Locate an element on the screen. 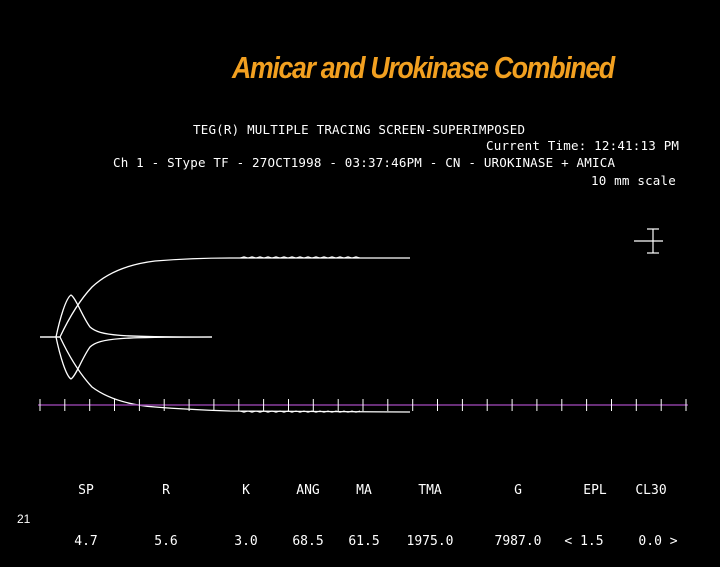 The width and height of the screenshot is (720, 567). param-label: ANG is located at coordinates (308, 490).